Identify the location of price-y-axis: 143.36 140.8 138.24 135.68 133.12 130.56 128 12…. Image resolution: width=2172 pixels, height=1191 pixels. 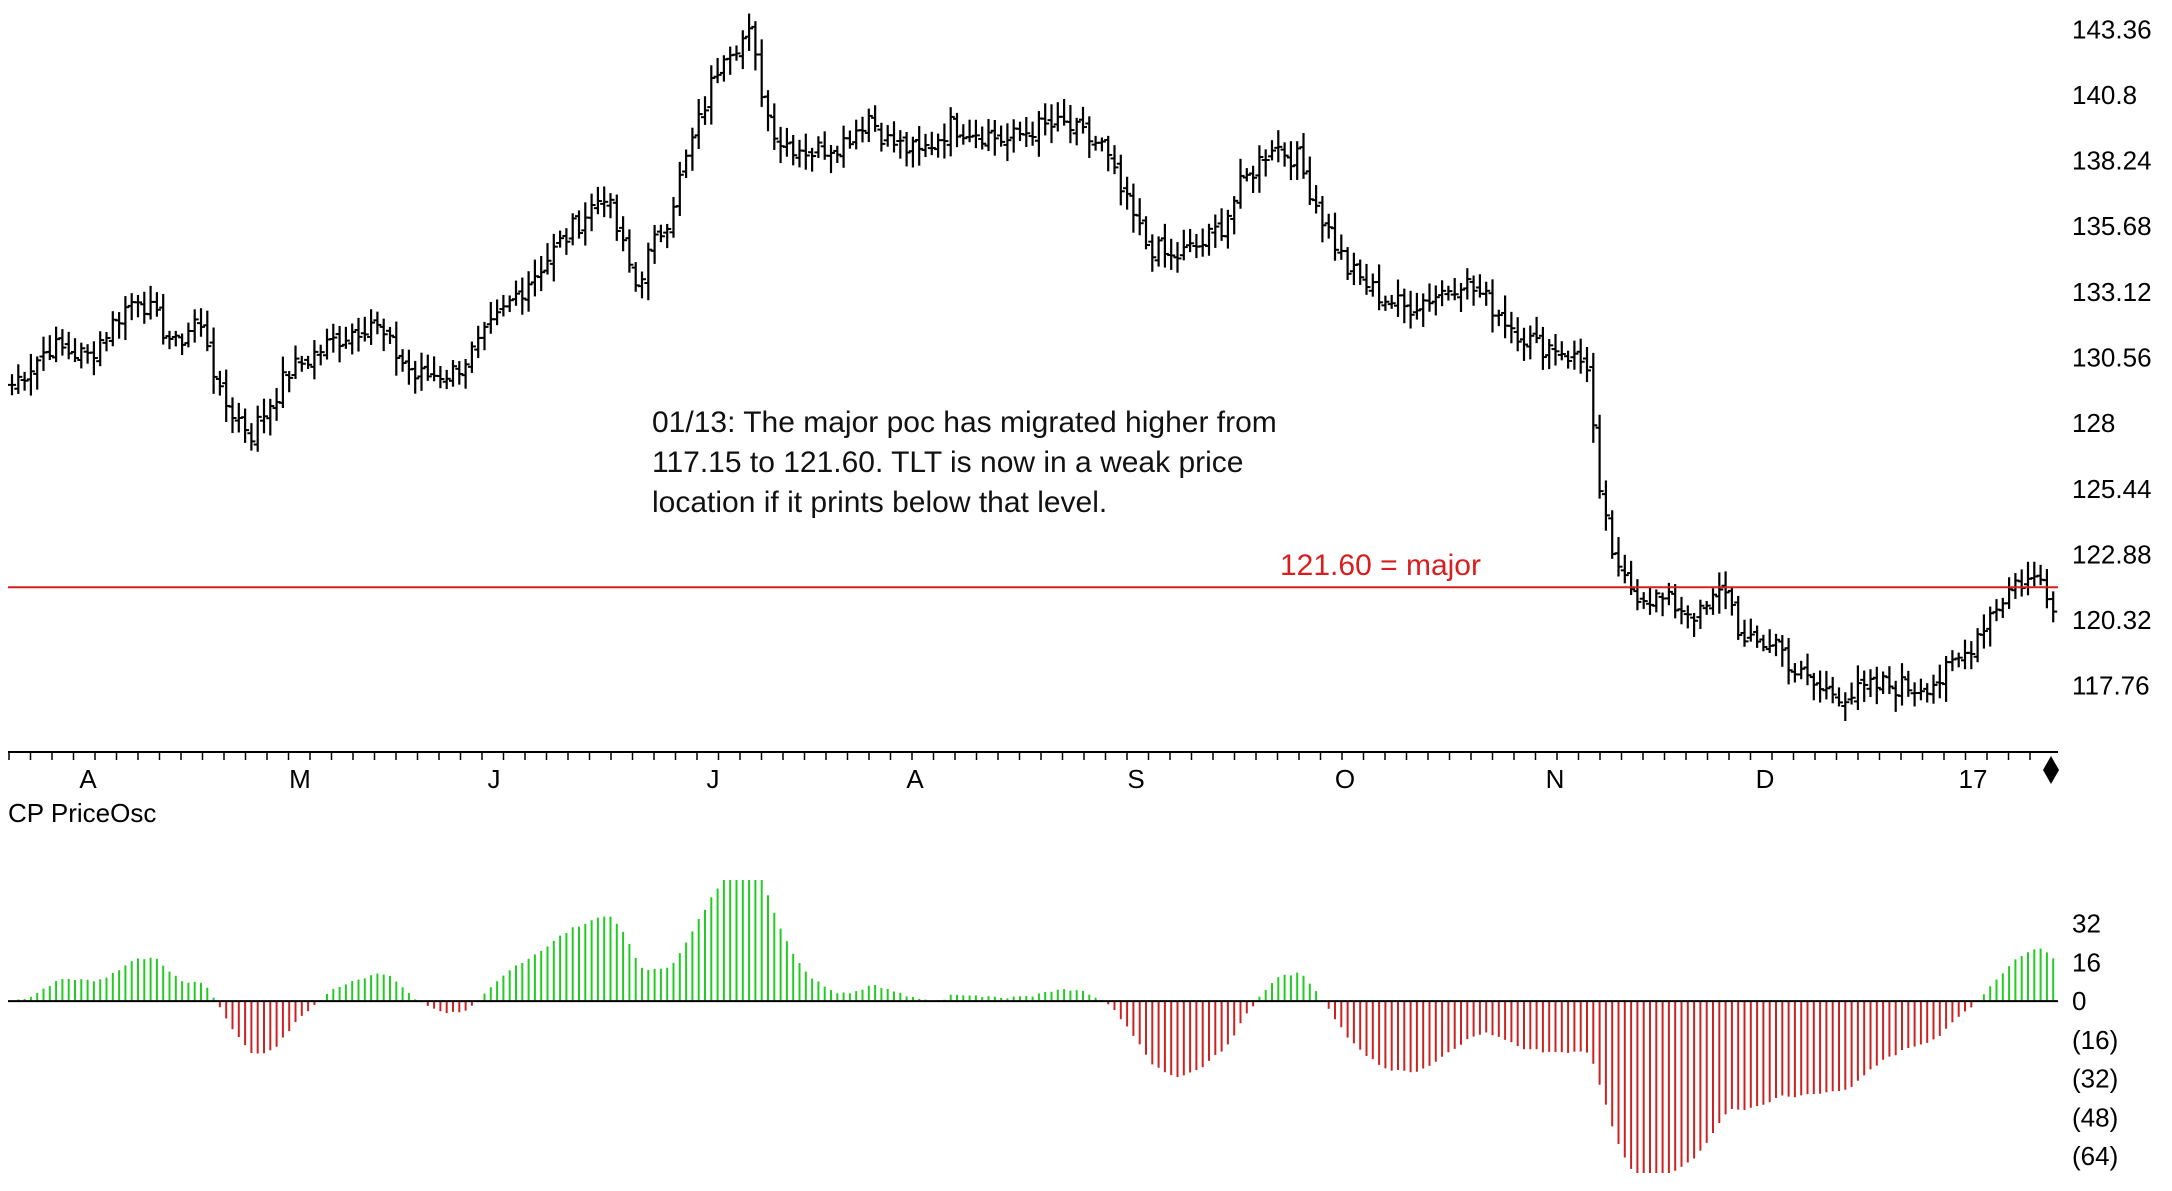
(2112, 357).